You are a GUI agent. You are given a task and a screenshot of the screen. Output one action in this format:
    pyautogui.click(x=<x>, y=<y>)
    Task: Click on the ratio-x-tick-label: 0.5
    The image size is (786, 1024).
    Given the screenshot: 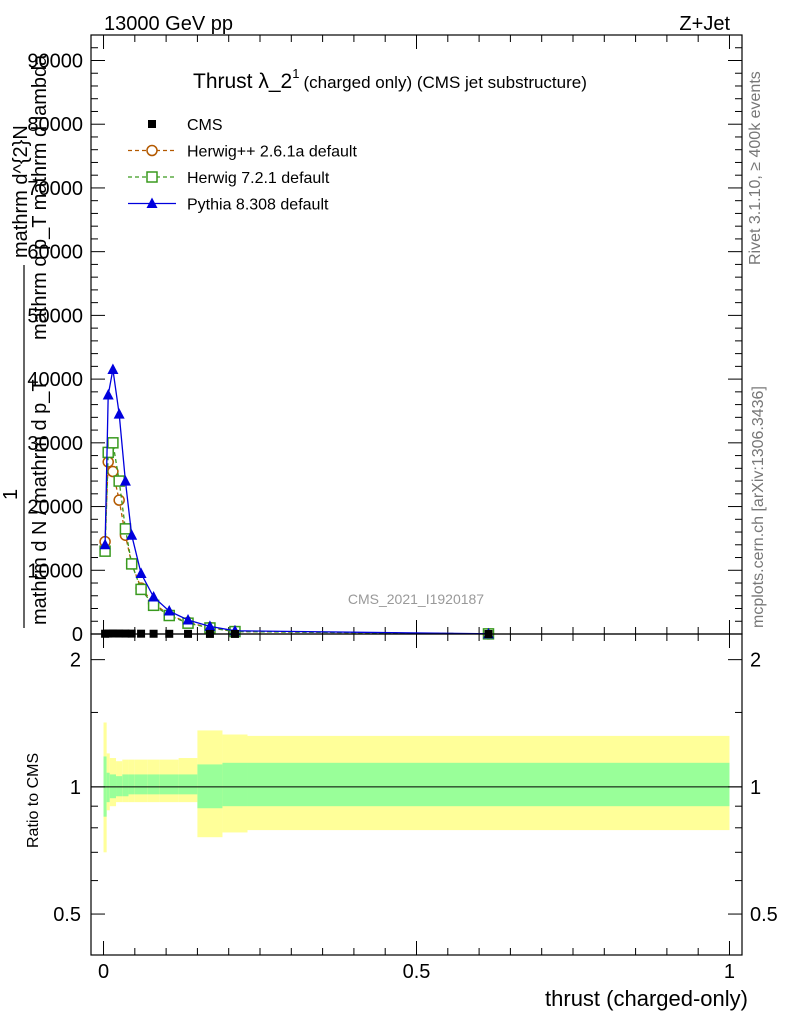 What is the action you would take?
    pyautogui.click(x=417, y=972)
    